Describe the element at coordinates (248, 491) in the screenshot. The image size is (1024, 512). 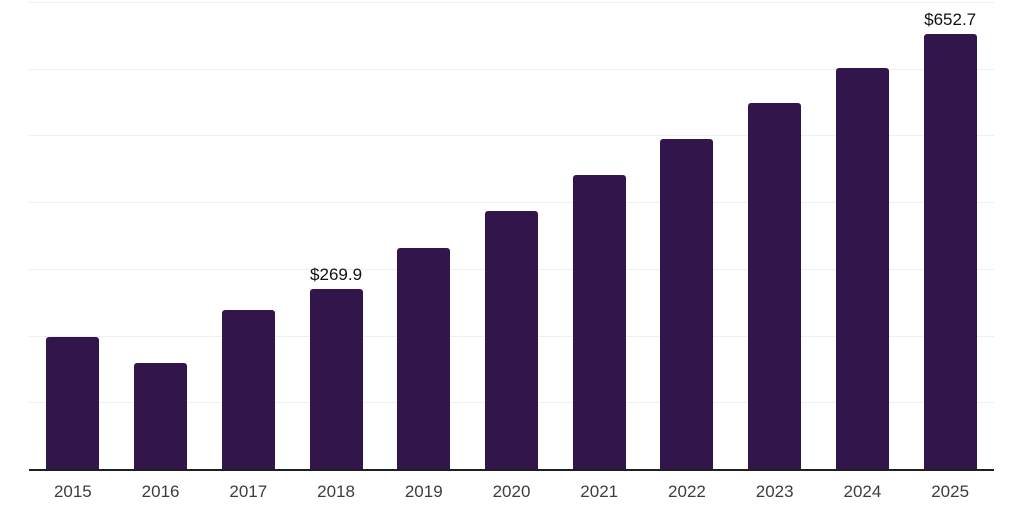
I see `x-tick-label: 2017` at that location.